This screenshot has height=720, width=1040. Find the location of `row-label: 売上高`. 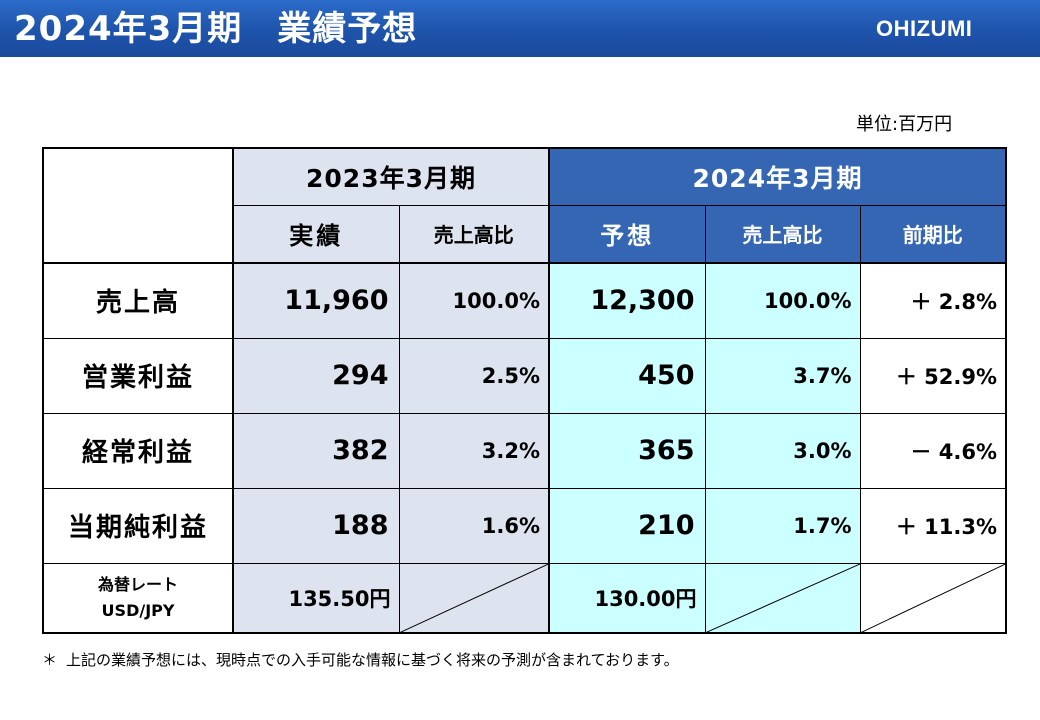

row-label: 売上高 is located at coordinates (138, 300).